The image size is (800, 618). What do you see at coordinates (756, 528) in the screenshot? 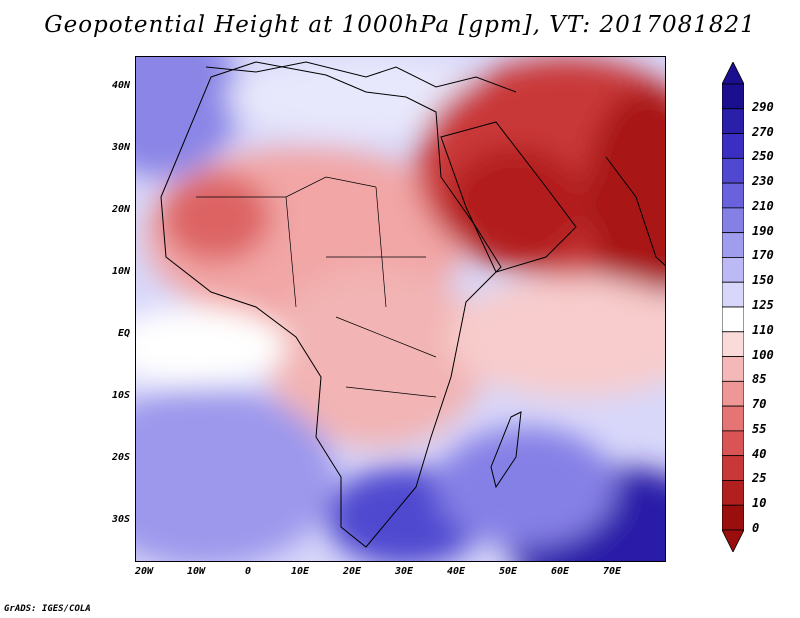
I see `colorbar-label: 0` at bounding box center [756, 528].